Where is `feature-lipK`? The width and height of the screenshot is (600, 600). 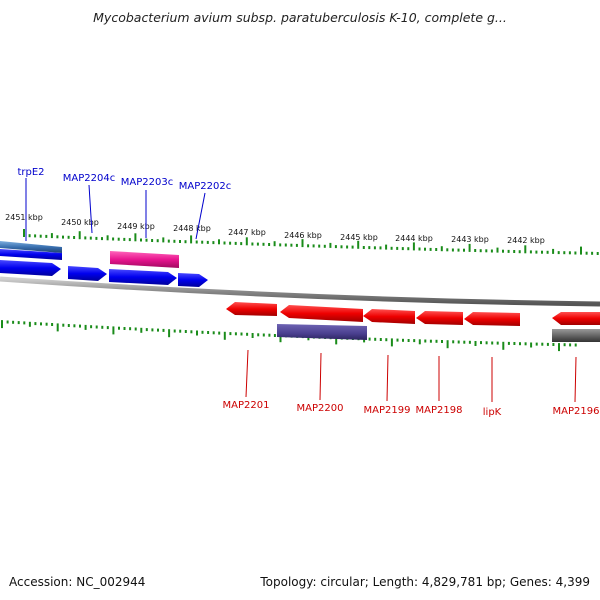 feature-lipK is located at coordinates (492, 319).